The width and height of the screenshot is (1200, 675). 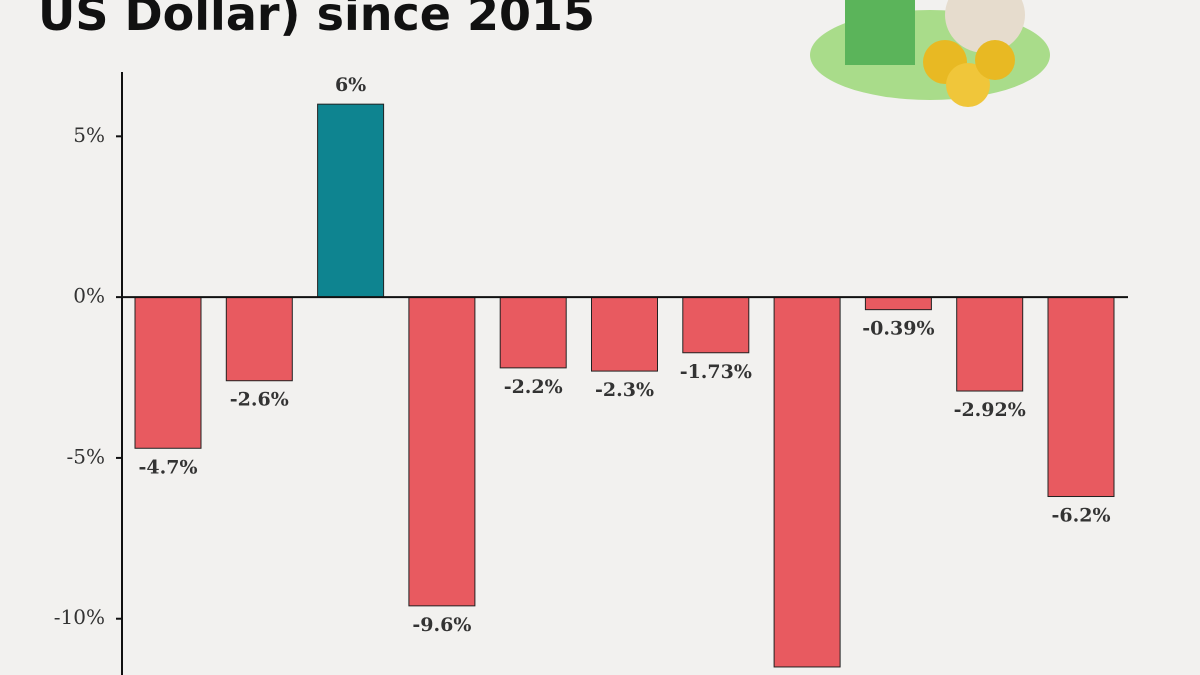 I want to click on value-label: -2.92%, so click(x=990, y=410).